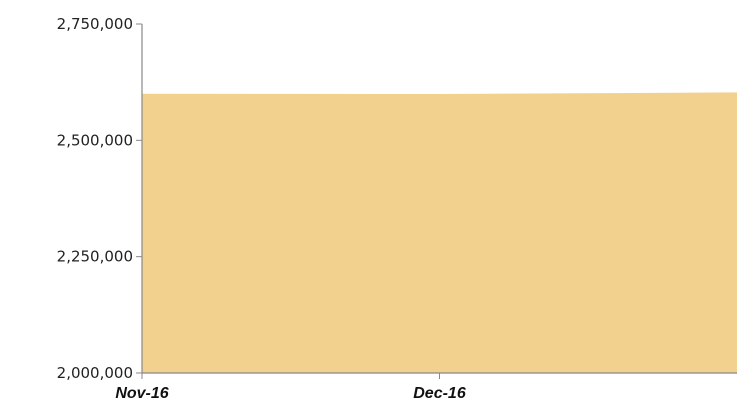  What do you see at coordinates (95, 257) in the screenshot?
I see `y-tick-label: 2,250,000` at bounding box center [95, 257].